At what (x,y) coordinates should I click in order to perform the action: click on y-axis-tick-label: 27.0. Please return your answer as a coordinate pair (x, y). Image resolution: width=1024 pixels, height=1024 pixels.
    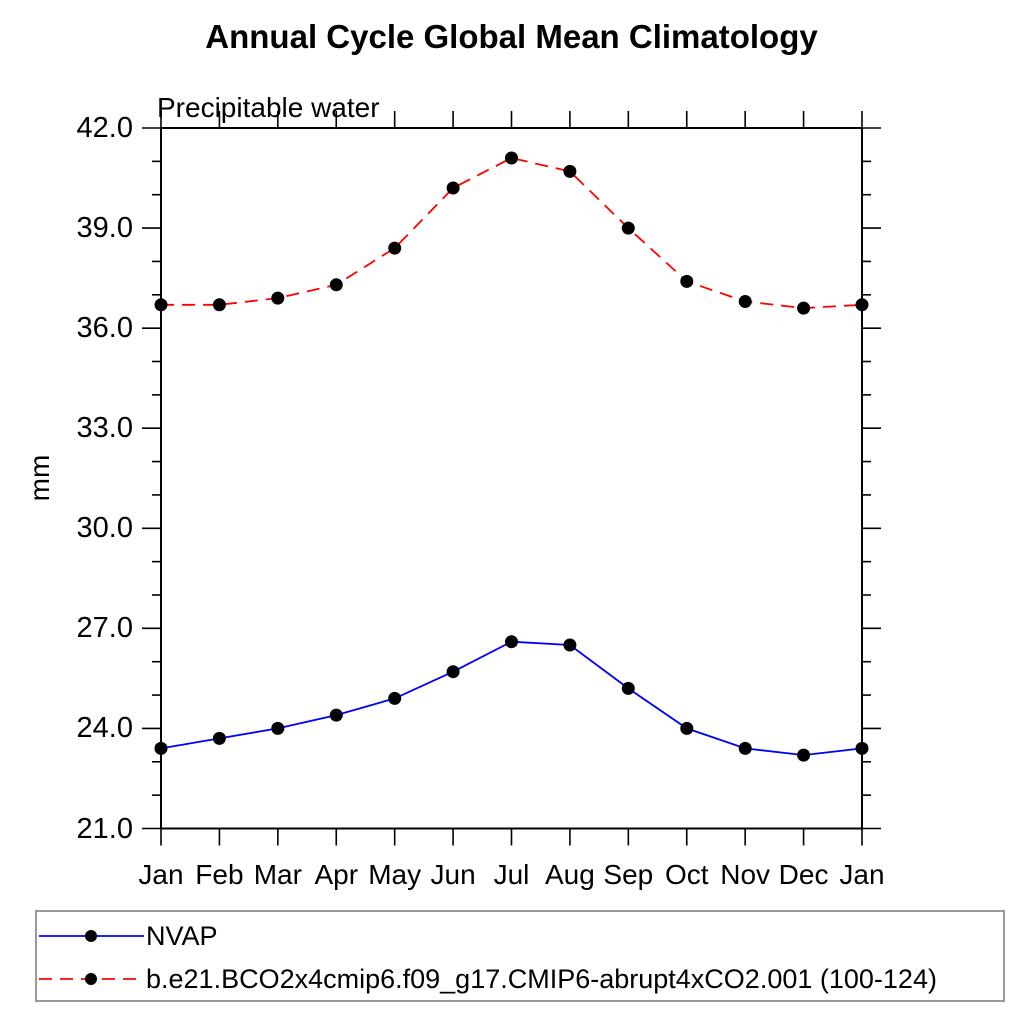
    Looking at the image, I should click on (104, 628).